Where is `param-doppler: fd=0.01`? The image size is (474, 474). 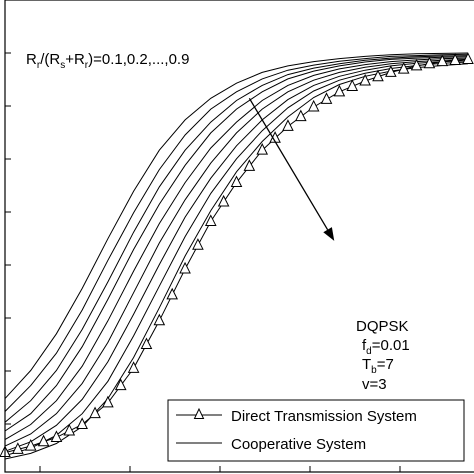 param-doppler: fd=0.01 is located at coordinates (386, 347).